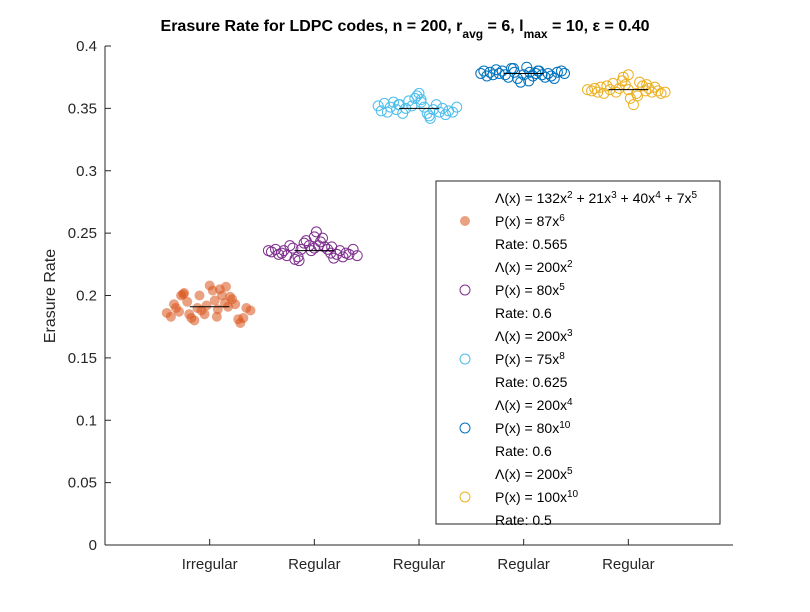 The image size is (810, 612). I want to click on y-tick-label: 0.35, so click(82, 108).